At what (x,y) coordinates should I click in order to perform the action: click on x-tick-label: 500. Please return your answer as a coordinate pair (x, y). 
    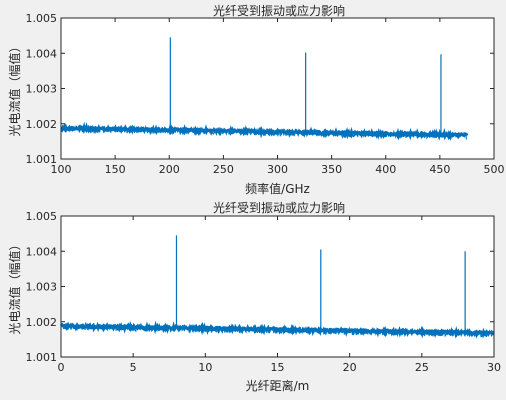
    Looking at the image, I should click on (494, 169).